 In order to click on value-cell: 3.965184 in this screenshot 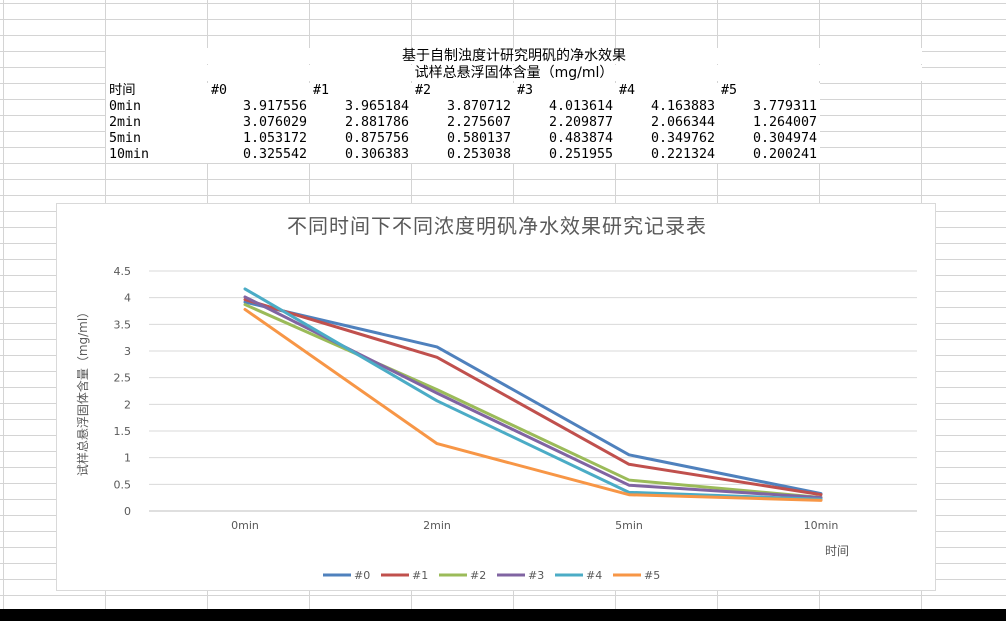, I will do `click(361, 107)`.